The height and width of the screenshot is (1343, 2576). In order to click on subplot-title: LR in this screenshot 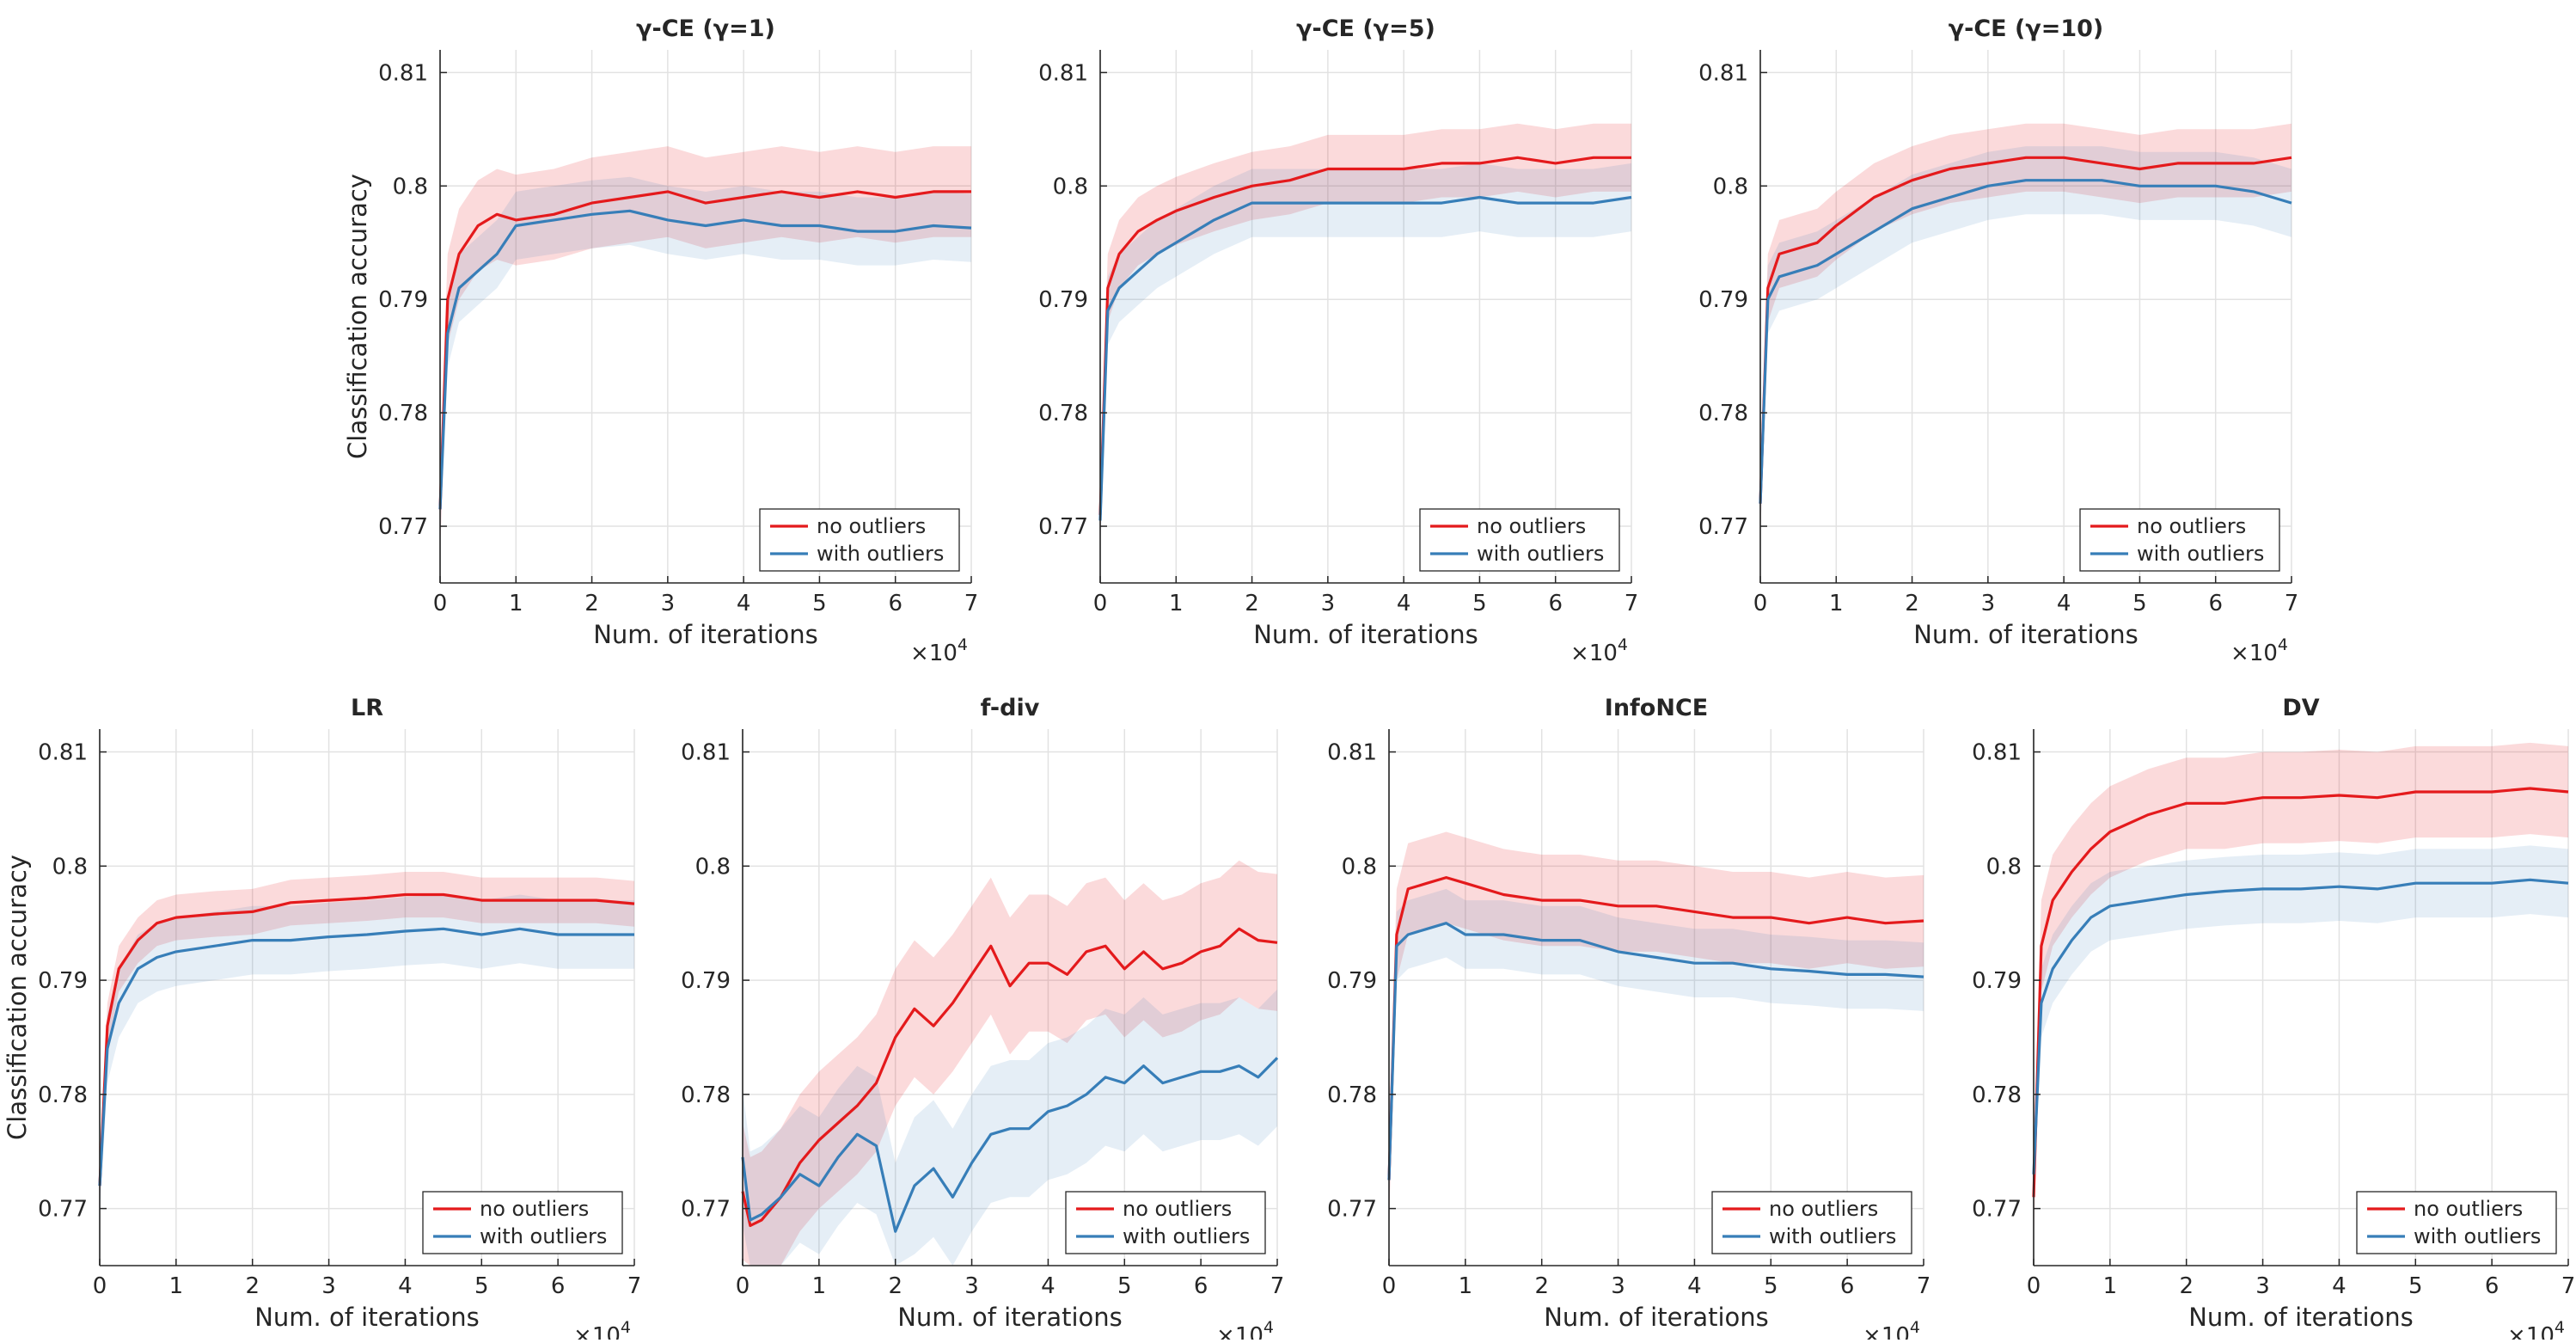, I will do `click(367, 708)`.